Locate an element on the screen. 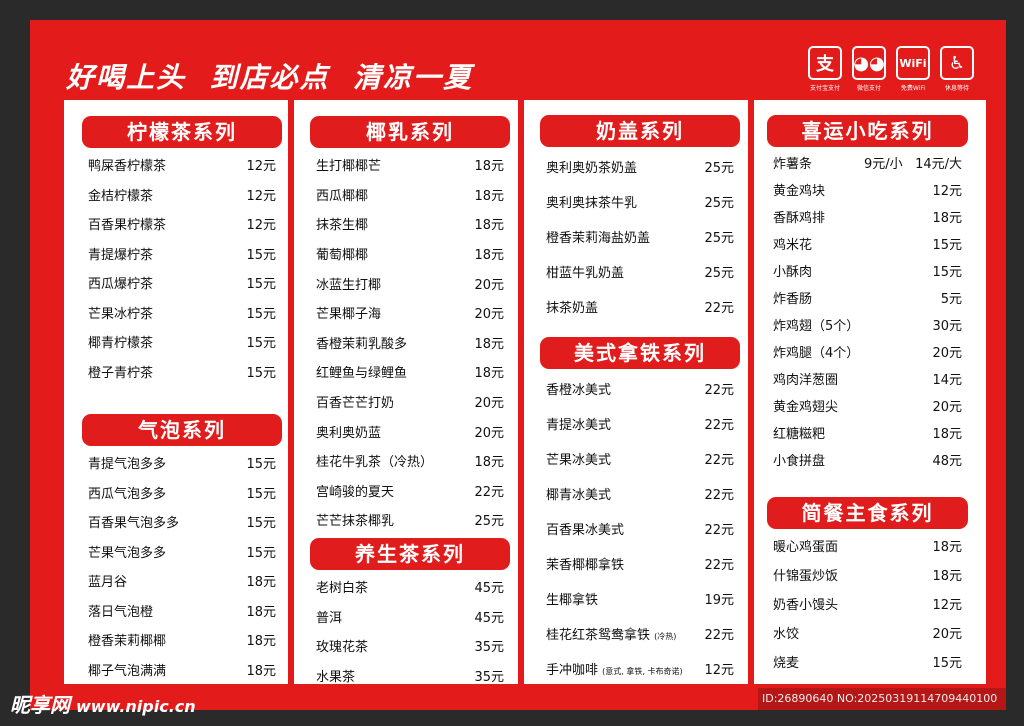  menu-section: 养生茶系列 老树白茶 45元 普洱 45元 玫瑰花茶 35元 水果茶 35元 is located at coordinates (410, 614).